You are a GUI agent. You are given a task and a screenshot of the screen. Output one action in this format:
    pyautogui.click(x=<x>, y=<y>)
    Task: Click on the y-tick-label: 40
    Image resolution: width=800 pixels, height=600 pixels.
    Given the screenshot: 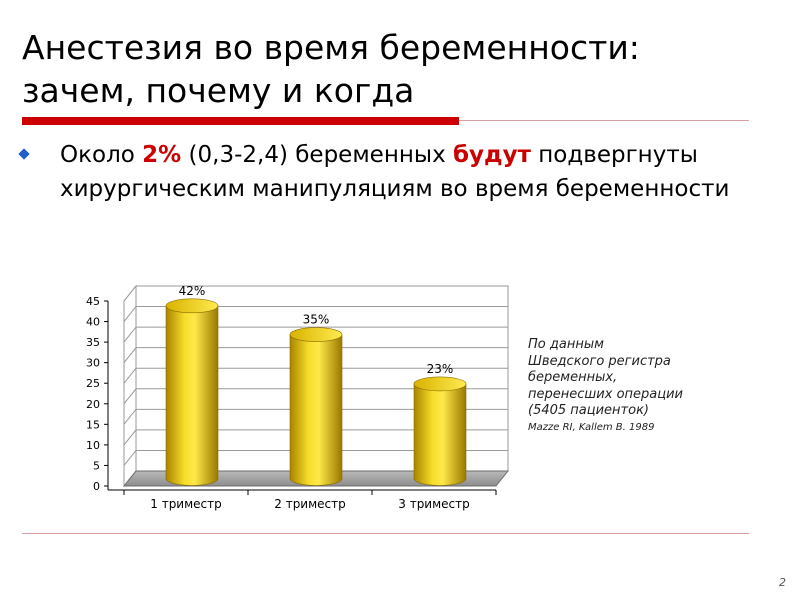 What is the action you would take?
    pyautogui.click(x=93, y=322)
    